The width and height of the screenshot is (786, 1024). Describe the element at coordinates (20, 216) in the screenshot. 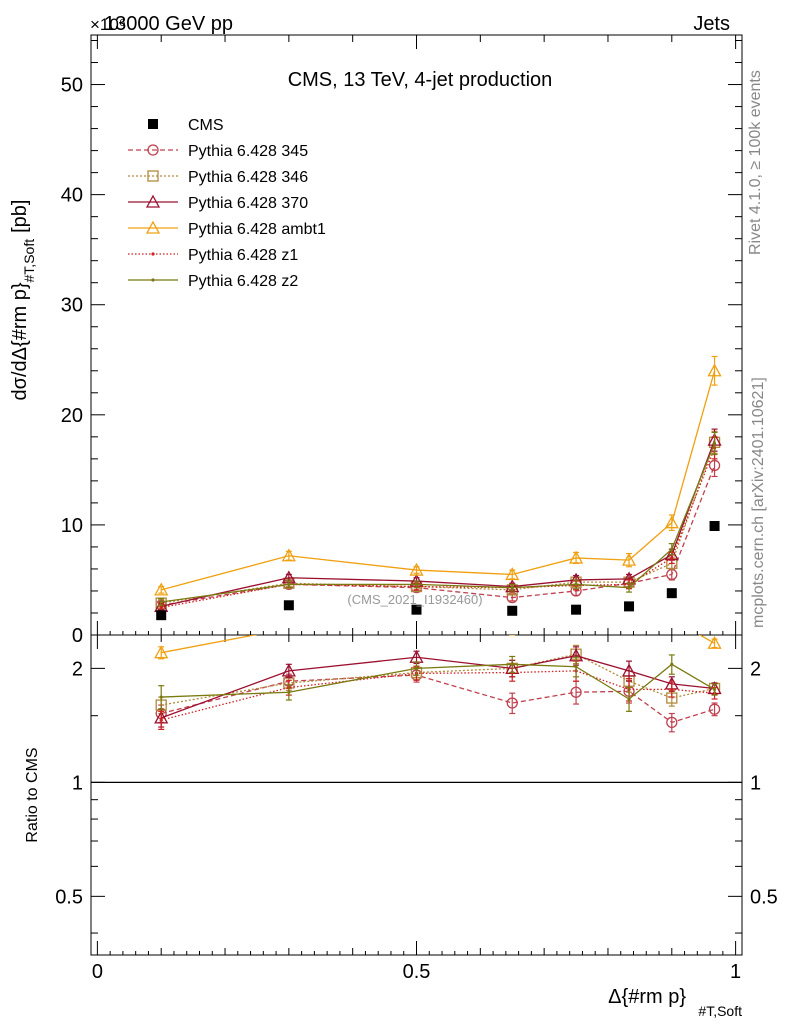

I see `main-y-axis-unit: [pb]` at that location.